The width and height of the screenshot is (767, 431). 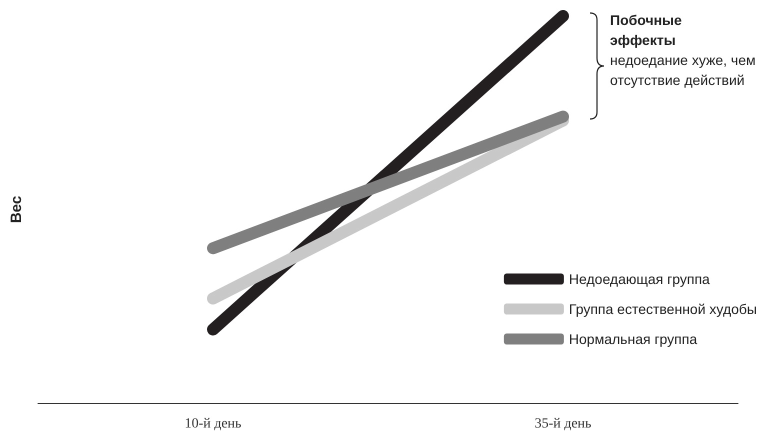 I want to click on x-tick-label: 10-й день, so click(x=213, y=423).